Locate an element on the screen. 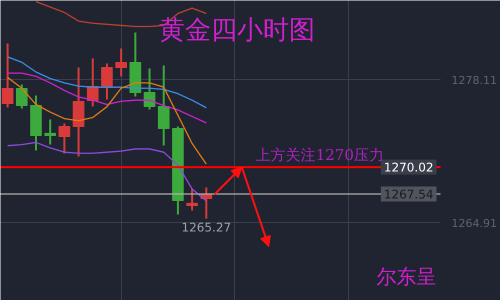 The height and width of the screenshot is (300, 500). y-tick-label: 1264.91 is located at coordinates (474, 223).